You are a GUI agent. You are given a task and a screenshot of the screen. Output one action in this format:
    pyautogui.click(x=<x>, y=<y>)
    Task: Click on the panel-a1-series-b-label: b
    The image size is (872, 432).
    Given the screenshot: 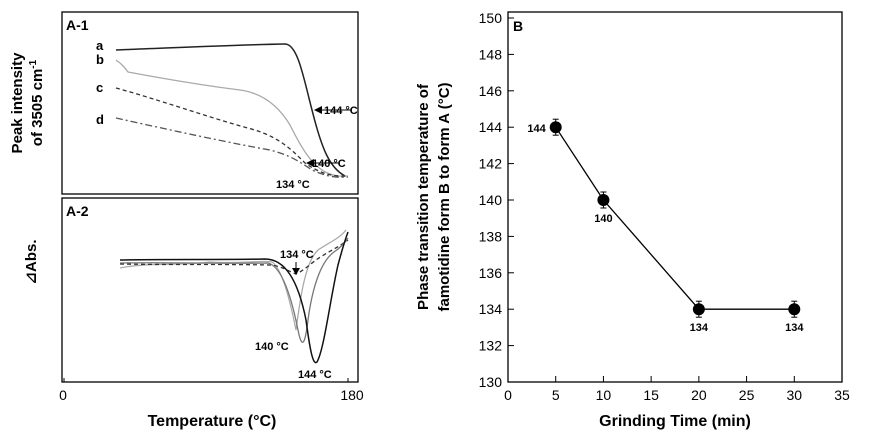 What is the action you would take?
    pyautogui.click(x=100, y=59)
    